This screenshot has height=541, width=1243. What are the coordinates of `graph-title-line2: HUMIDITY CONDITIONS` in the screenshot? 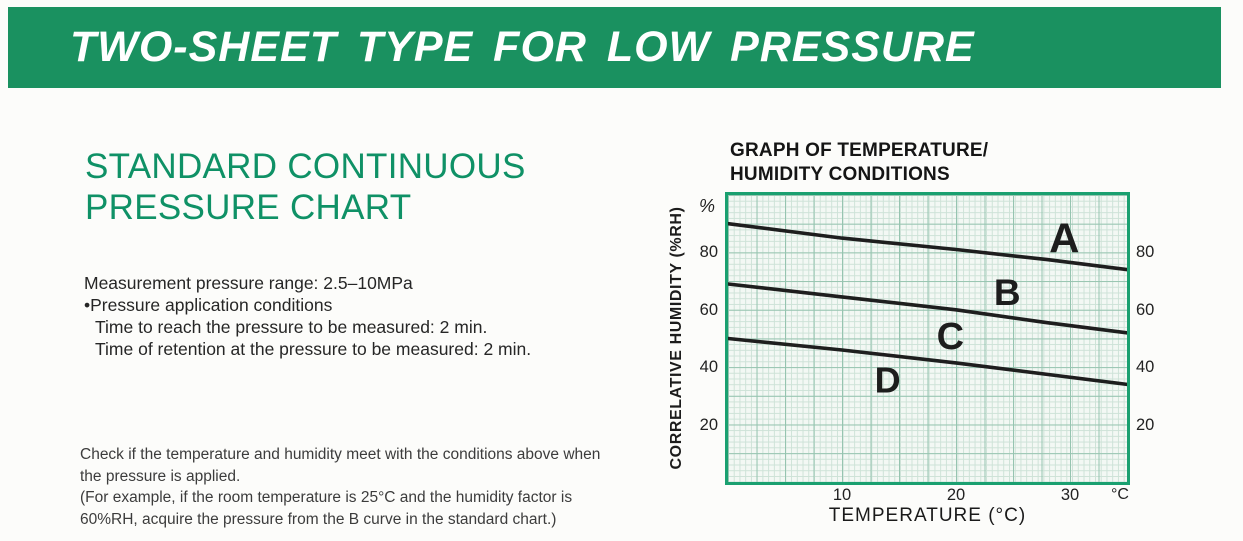 It's located at (840, 174).